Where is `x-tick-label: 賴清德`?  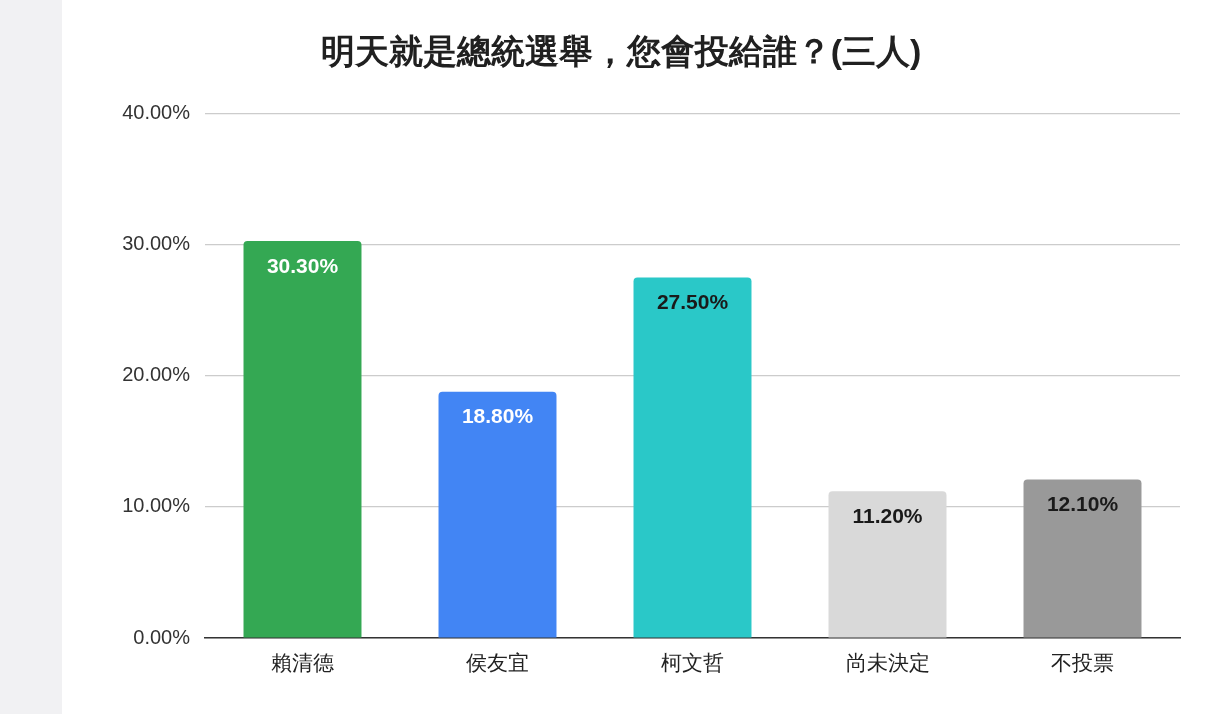 x-tick-label: 賴清德 is located at coordinates (302, 663).